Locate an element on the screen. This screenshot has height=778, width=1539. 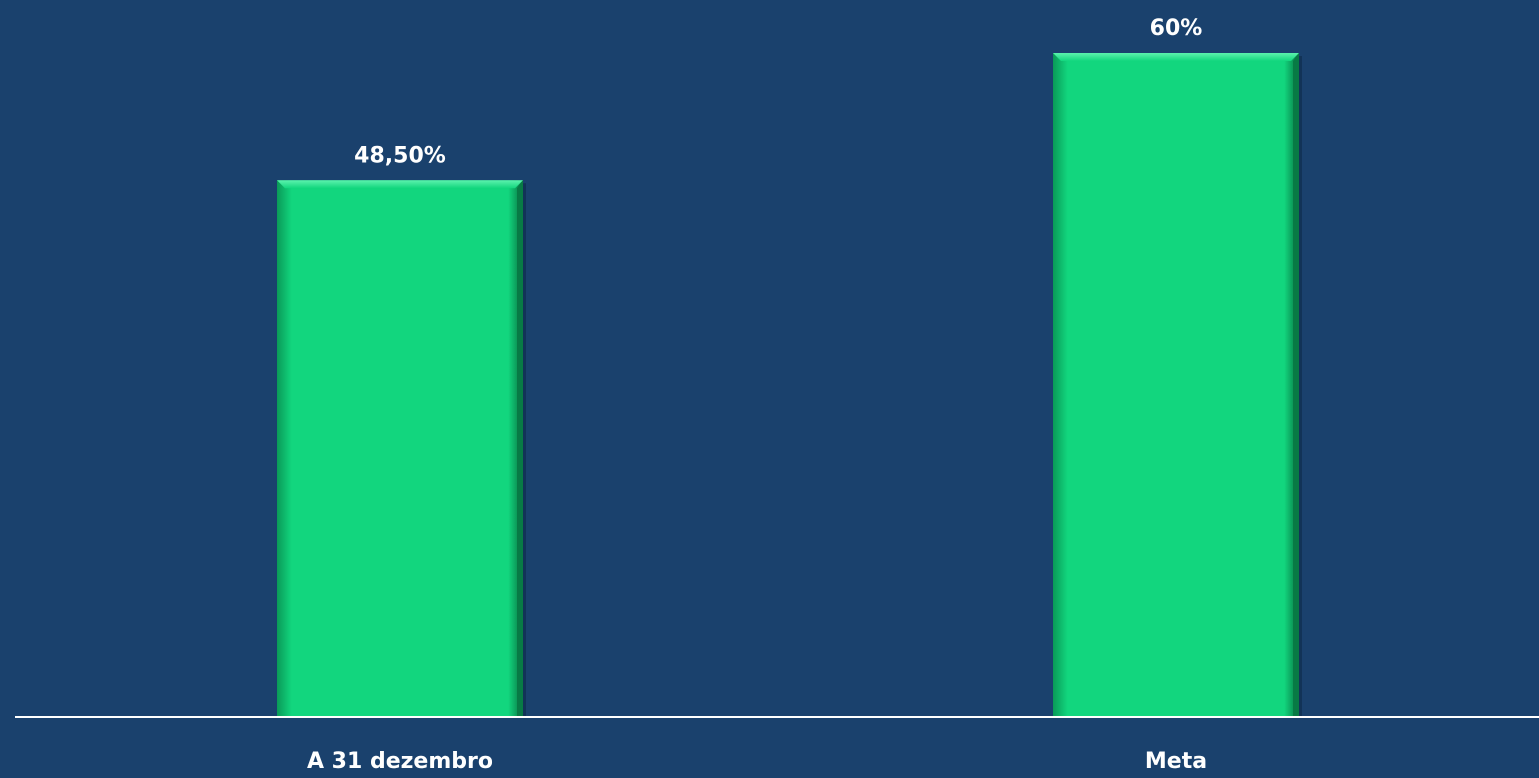
category-label-0: A 31 dezembro is located at coordinates (400, 761).